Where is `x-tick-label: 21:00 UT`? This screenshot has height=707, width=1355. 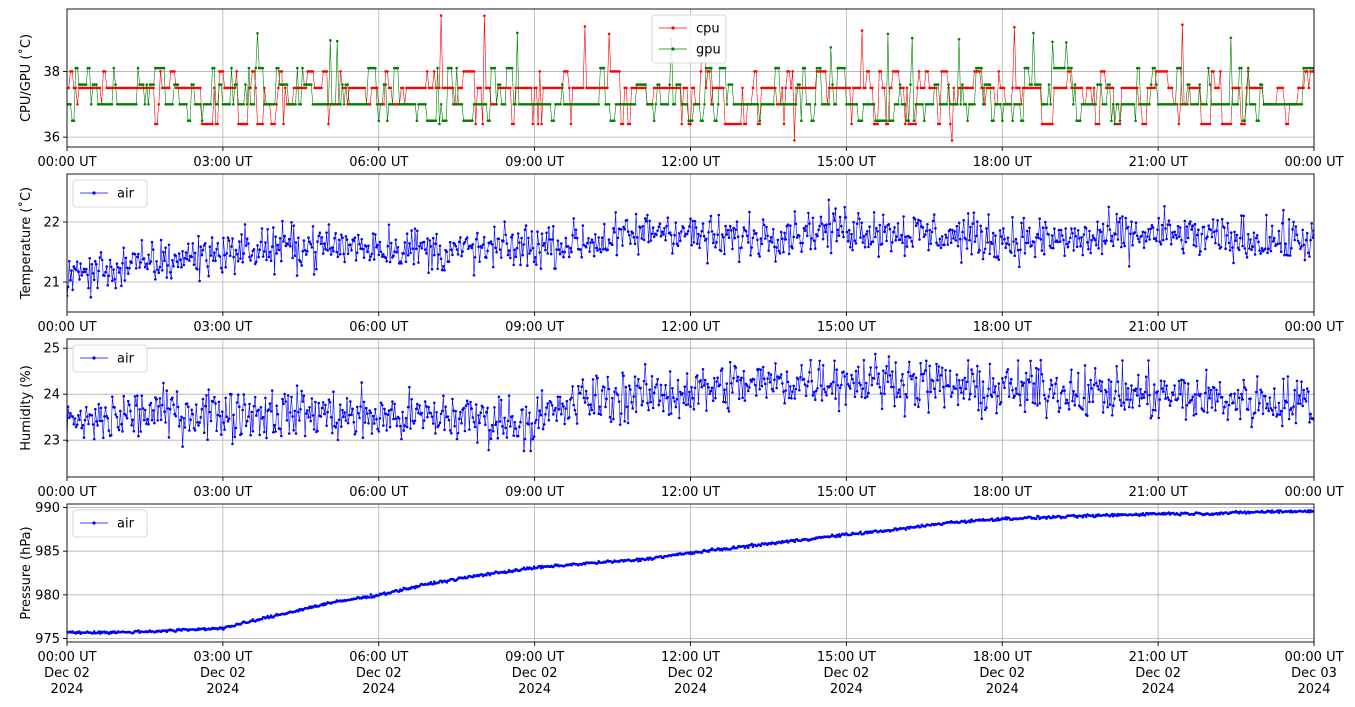
x-tick-label: 21:00 UT is located at coordinates (1158, 162).